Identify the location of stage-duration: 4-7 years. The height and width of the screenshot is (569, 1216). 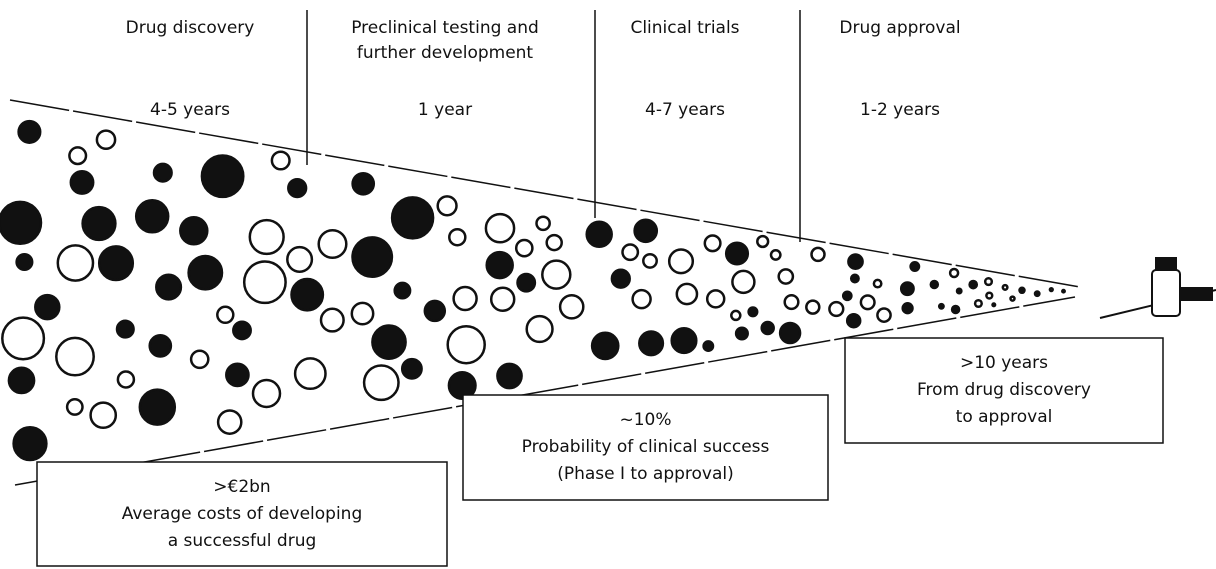
(685, 110).